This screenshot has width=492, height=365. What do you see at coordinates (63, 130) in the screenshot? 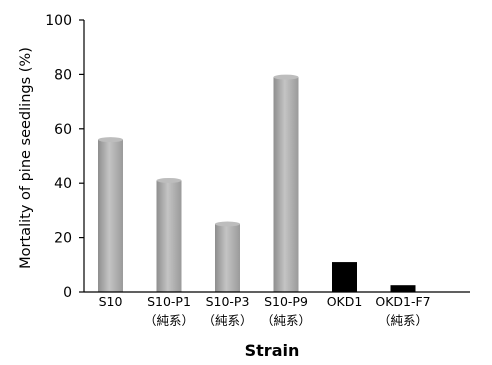
I see `y-tick-label: 60` at bounding box center [63, 130].